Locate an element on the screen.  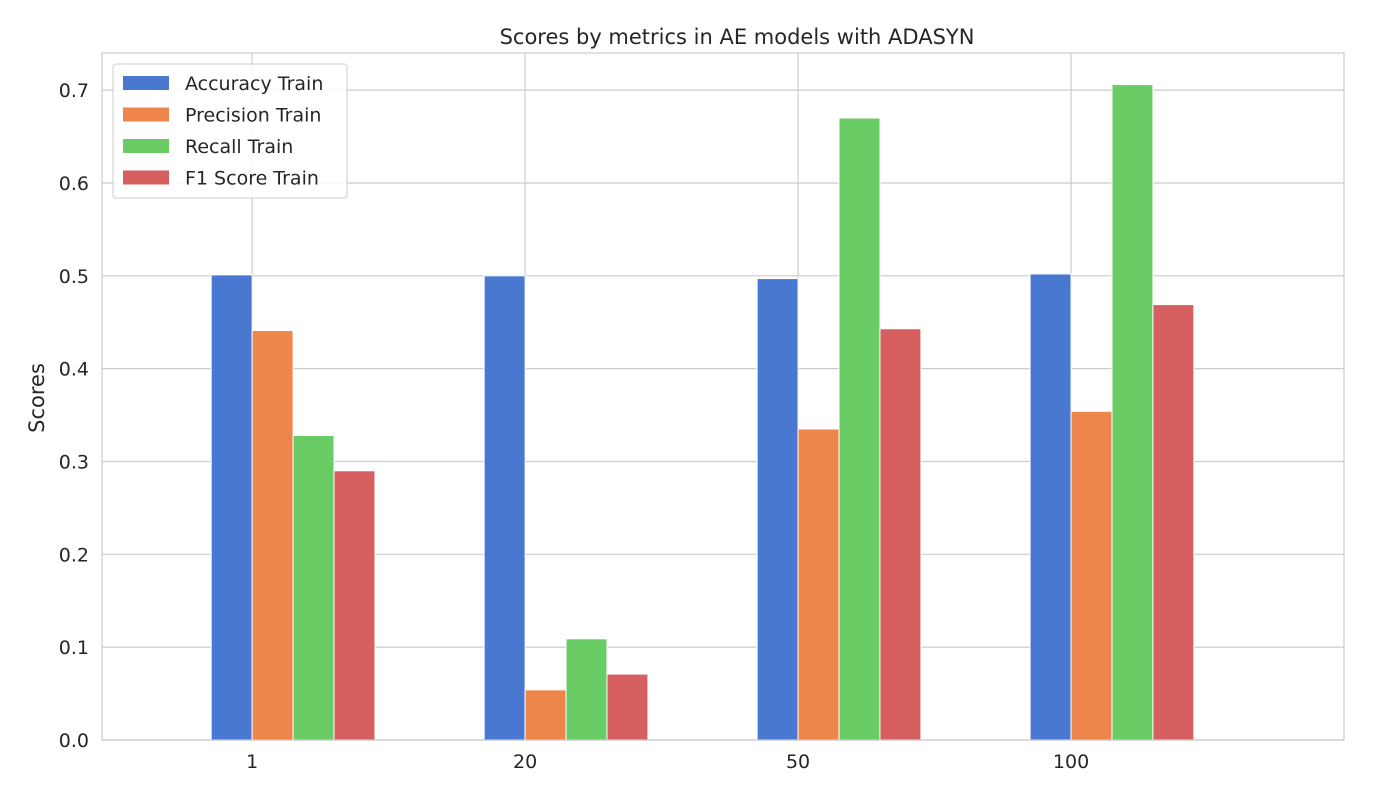
legend-label: Precision Train is located at coordinates (253, 116).